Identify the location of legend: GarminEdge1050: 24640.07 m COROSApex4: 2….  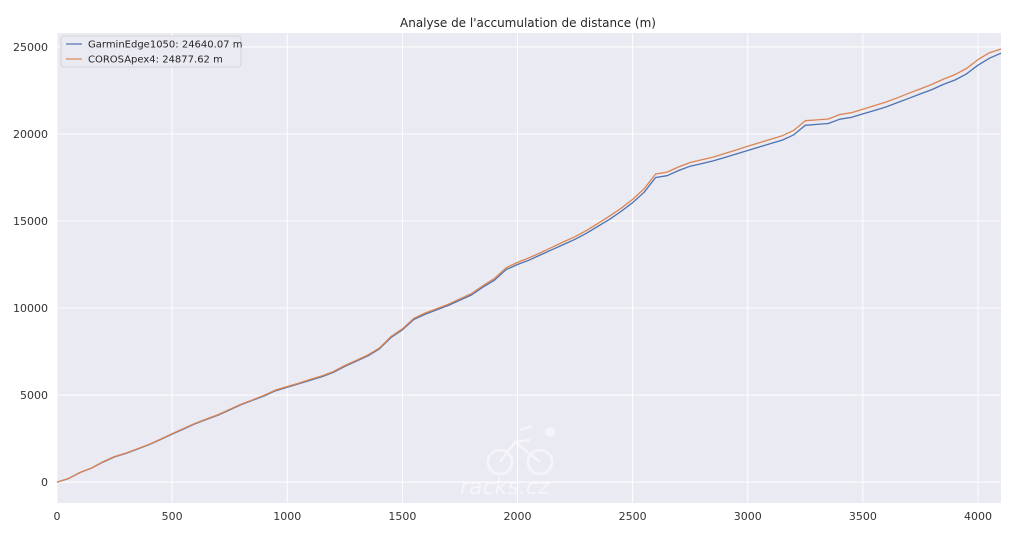
(151, 51).